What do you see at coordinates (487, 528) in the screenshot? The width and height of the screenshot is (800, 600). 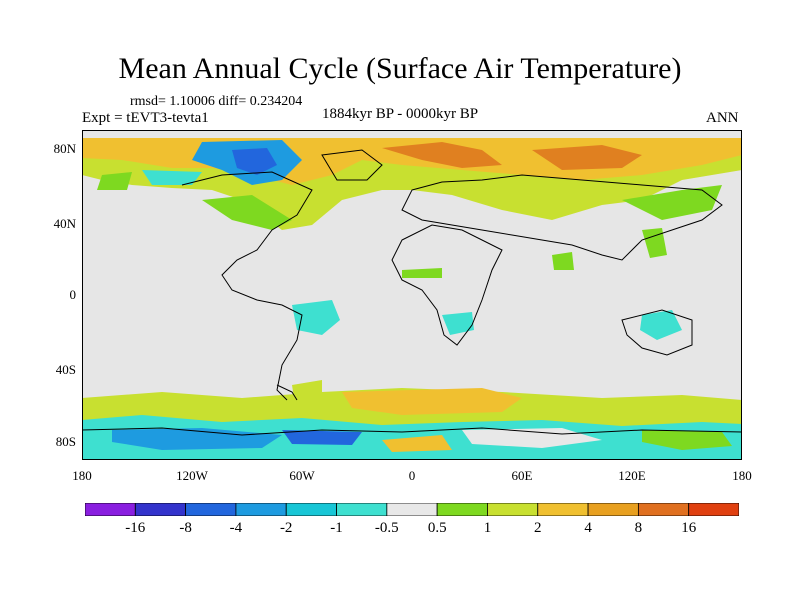 I see `colorbar-label: 1` at bounding box center [487, 528].